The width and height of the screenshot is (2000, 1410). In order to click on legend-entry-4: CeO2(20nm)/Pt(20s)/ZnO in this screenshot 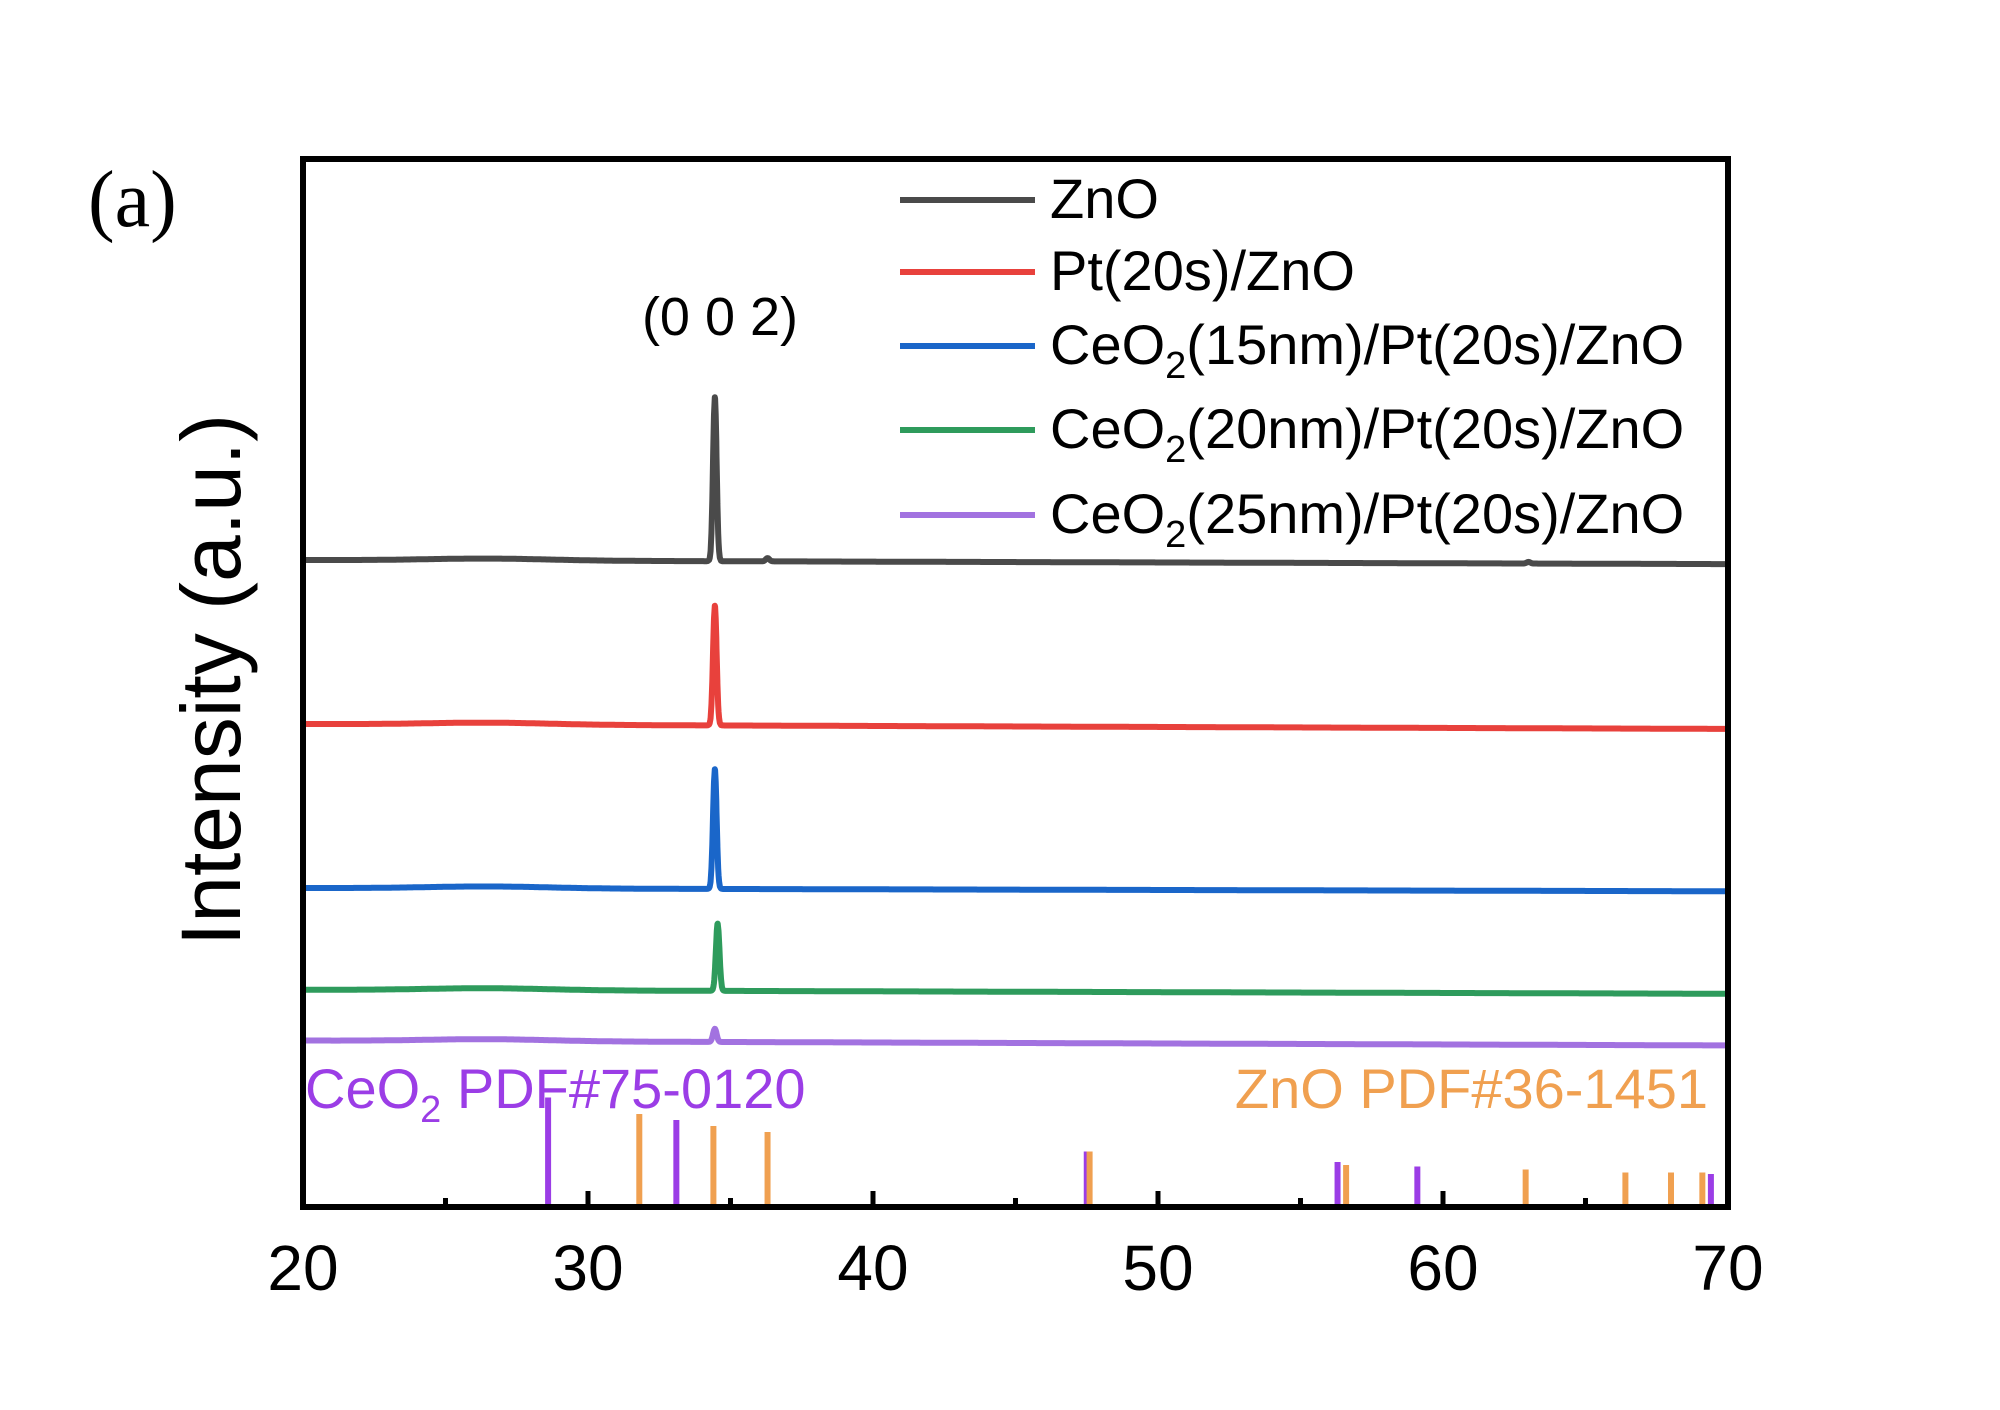, I will do `click(1367, 434)`.